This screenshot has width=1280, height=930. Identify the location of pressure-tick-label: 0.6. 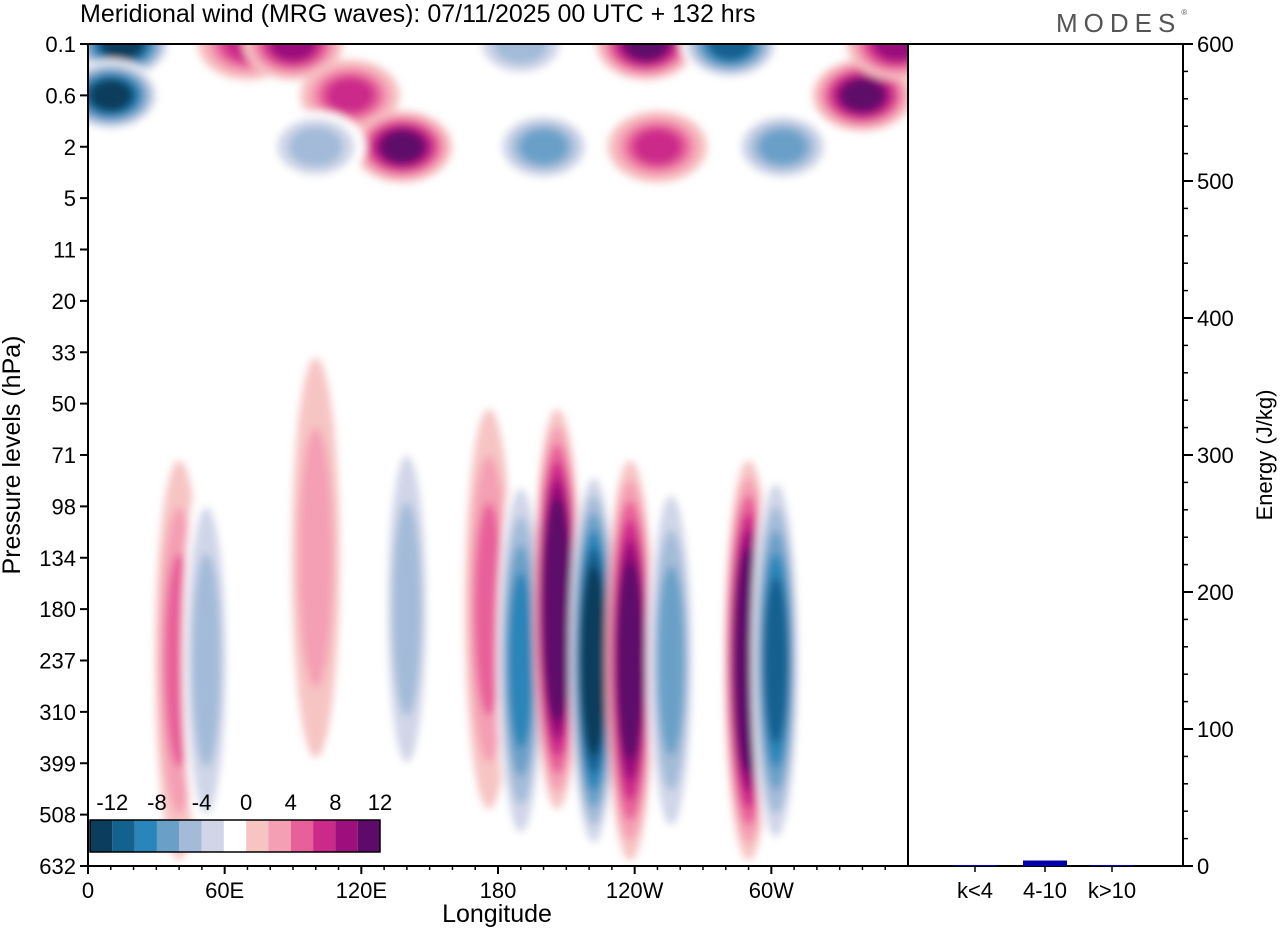
(60, 95).